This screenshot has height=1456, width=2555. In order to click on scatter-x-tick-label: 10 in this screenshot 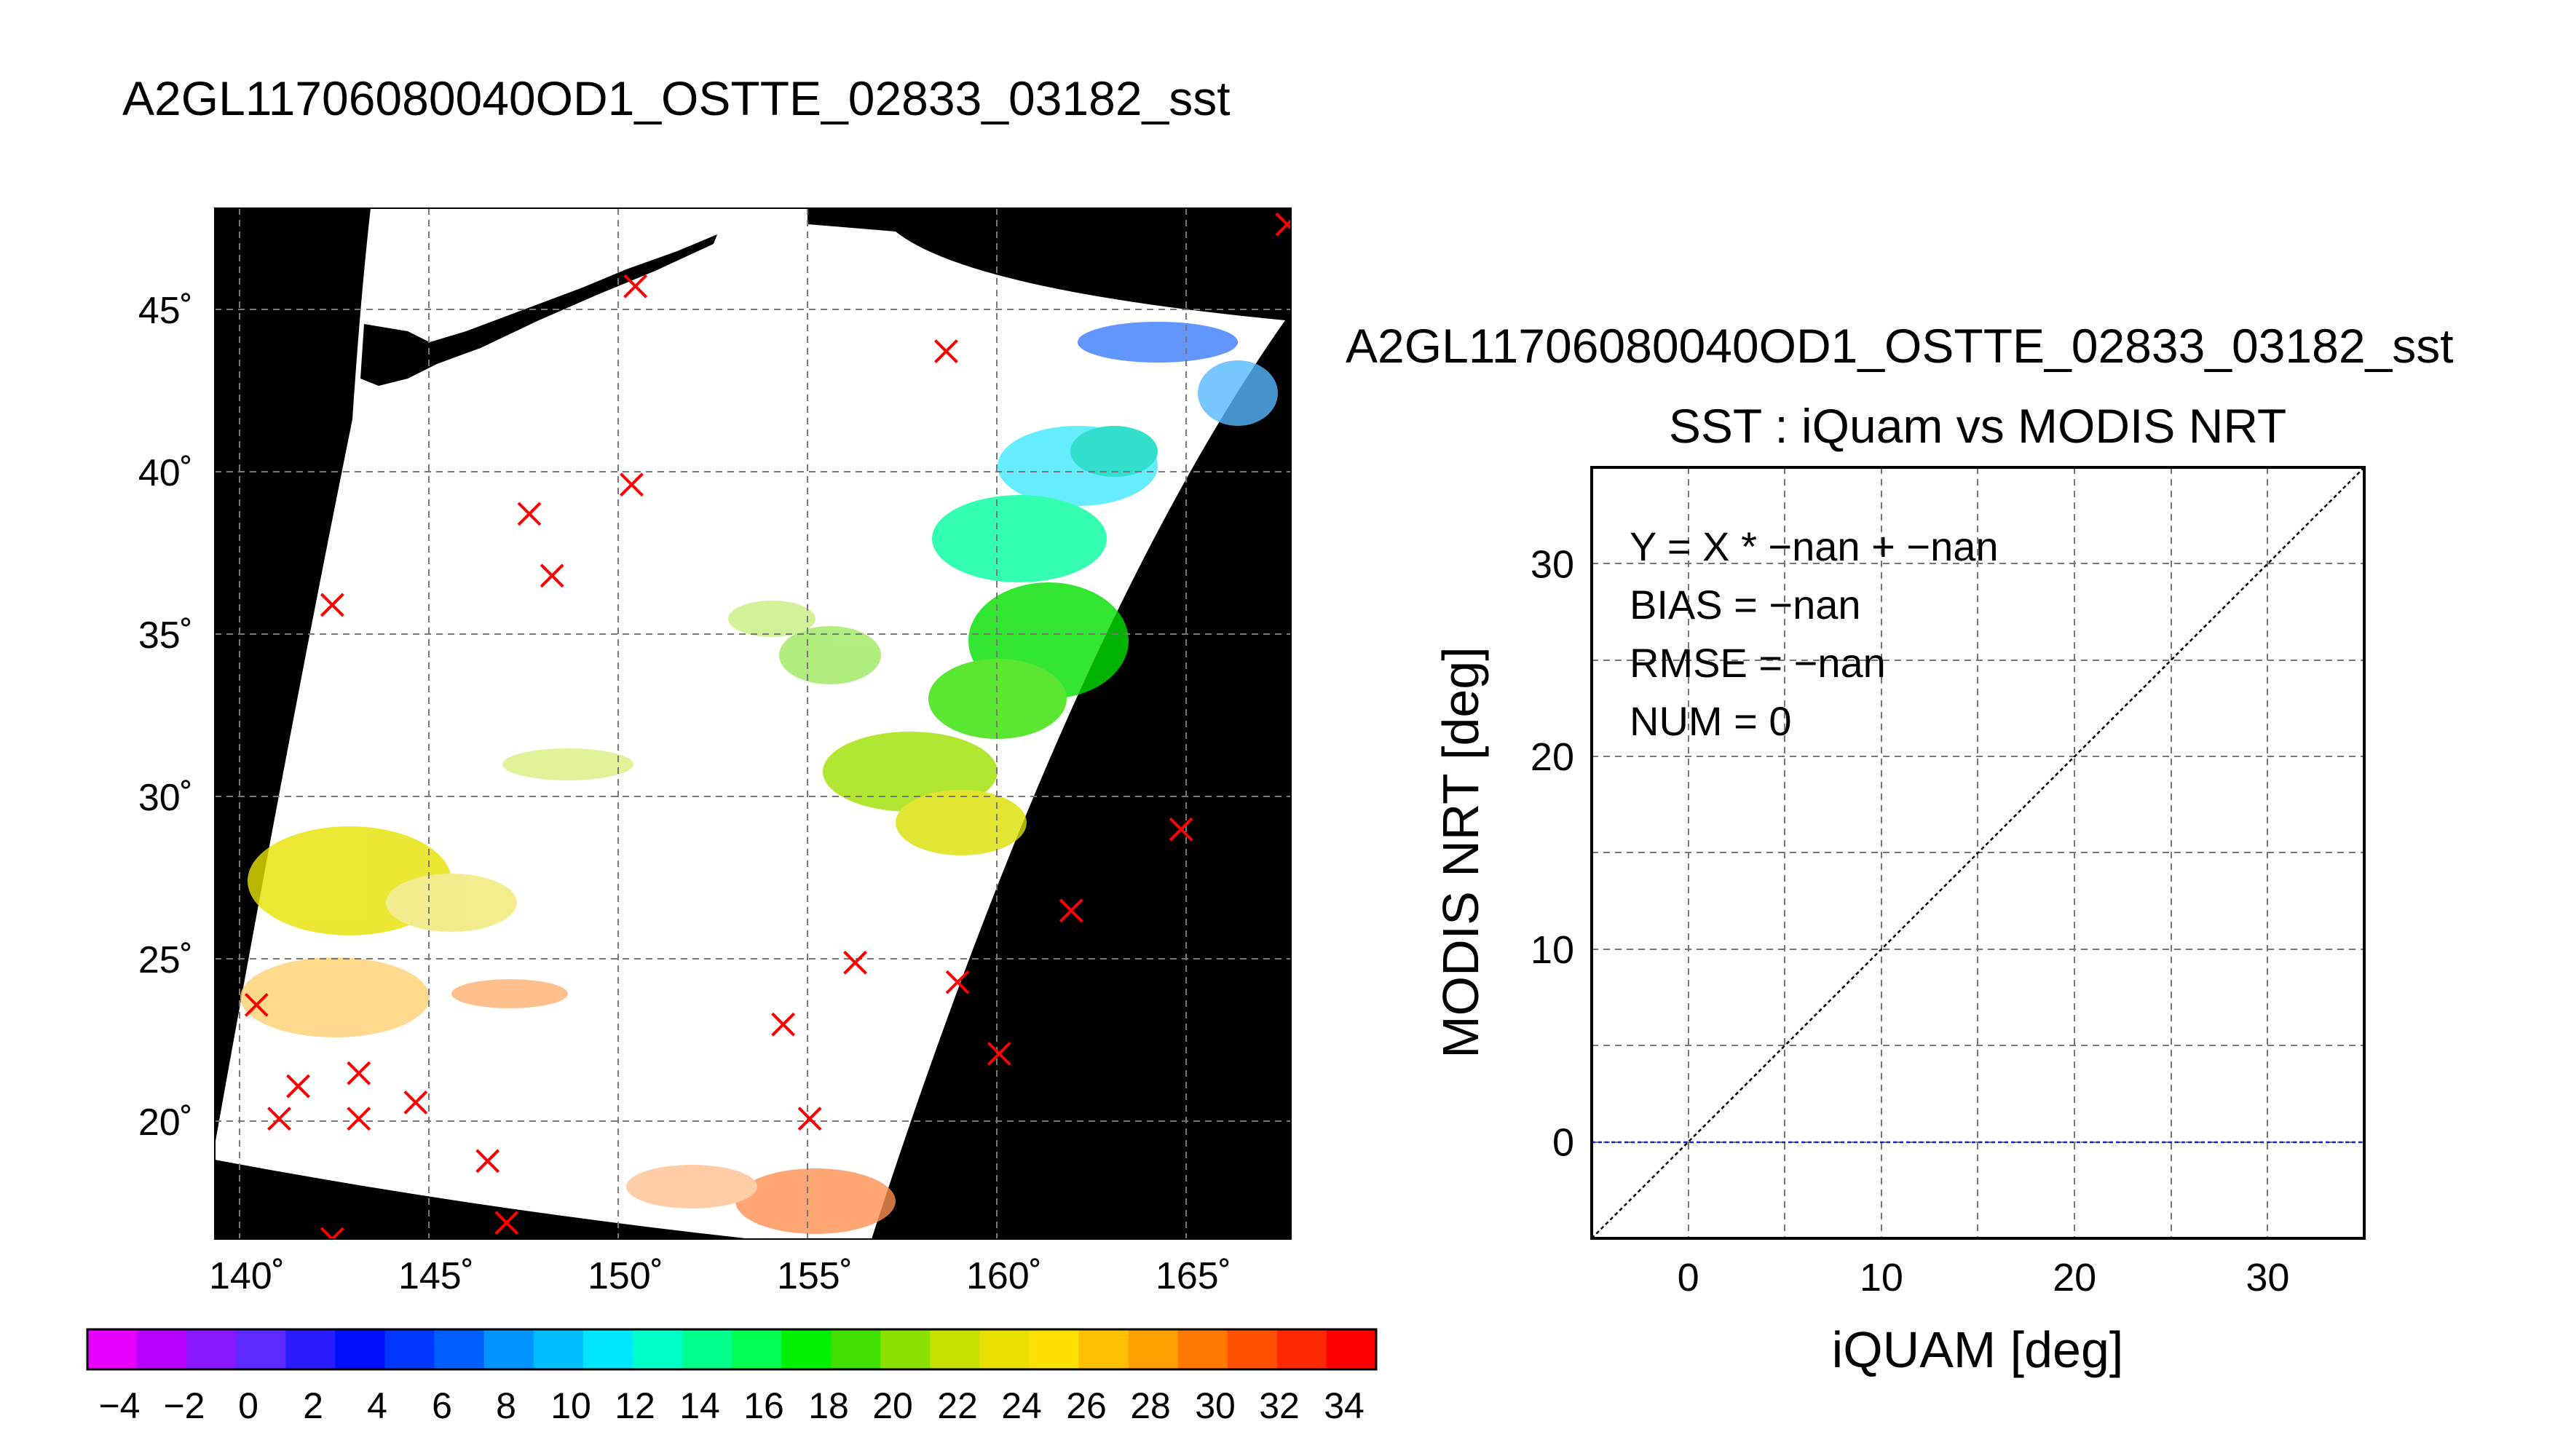, I will do `click(1881, 1277)`.